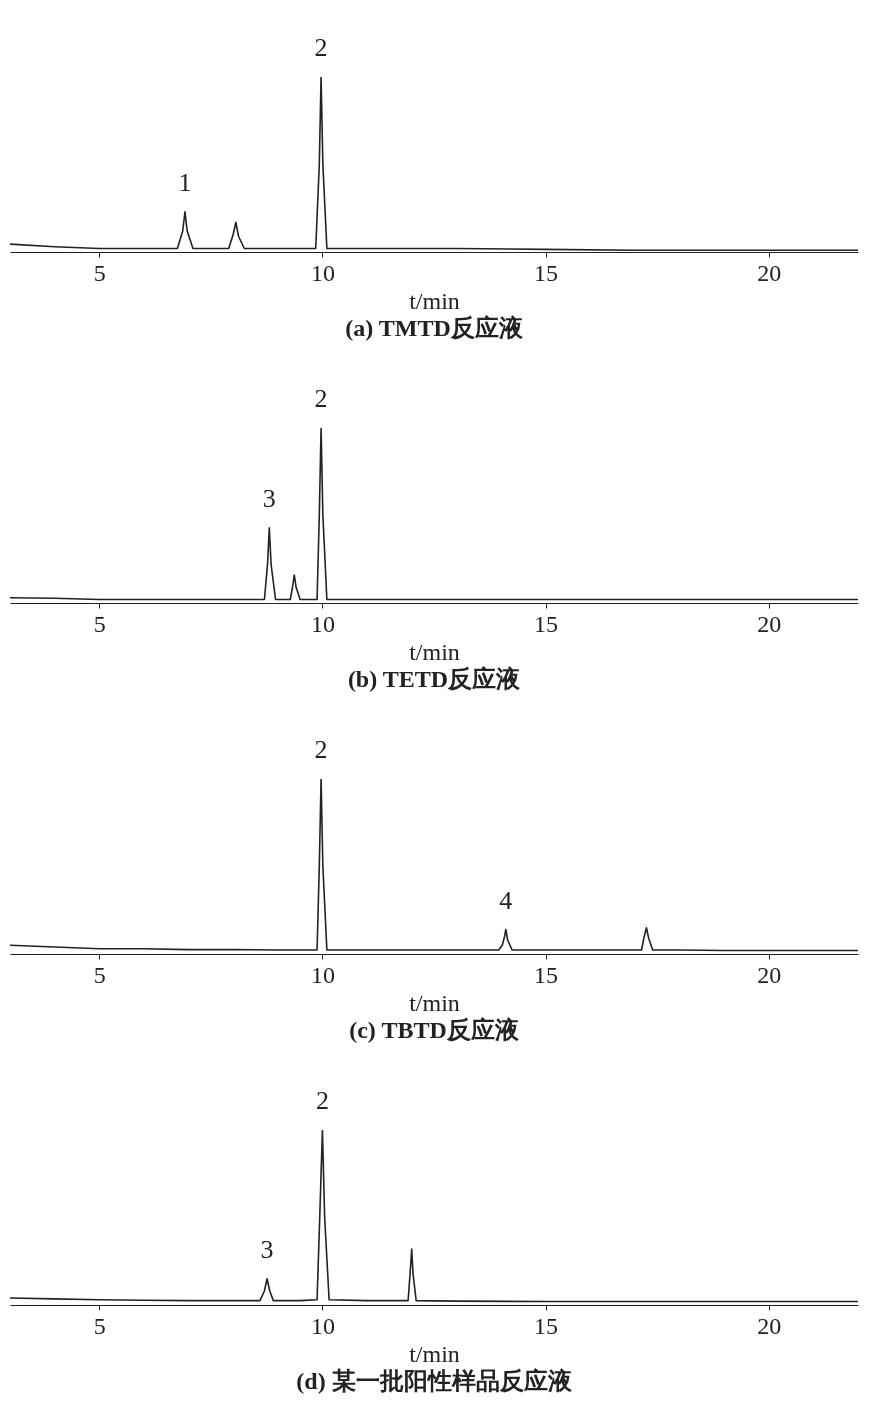 The image size is (872, 1428). What do you see at coordinates (434, 328) in the screenshot?
I see `text: (a) TMTD反应液` at bounding box center [434, 328].